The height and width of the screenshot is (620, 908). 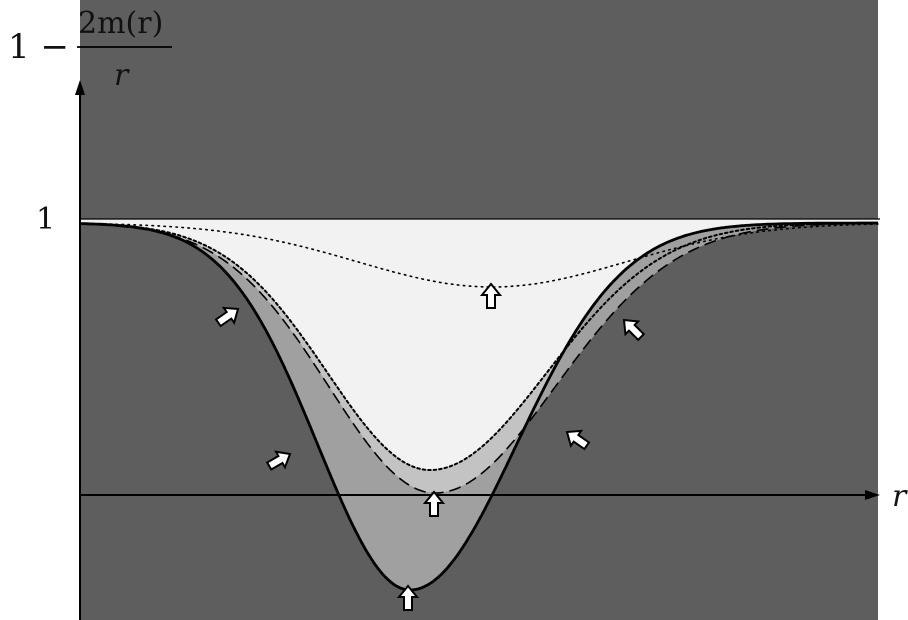 What do you see at coordinates (90, 49) in the screenshot?
I see `y-axis-label: 1 − 2m(r) r` at bounding box center [90, 49].